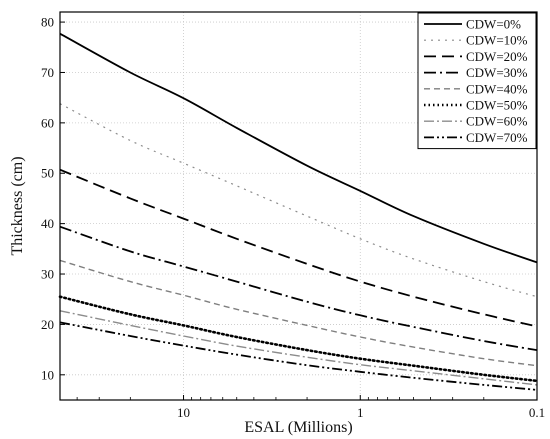 The width and height of the screenshot is (550, 439). What do you see at coordinates (47, 122) in the screenshot?
I see `y-tick-label: 60` at bounding box center [47, 122].